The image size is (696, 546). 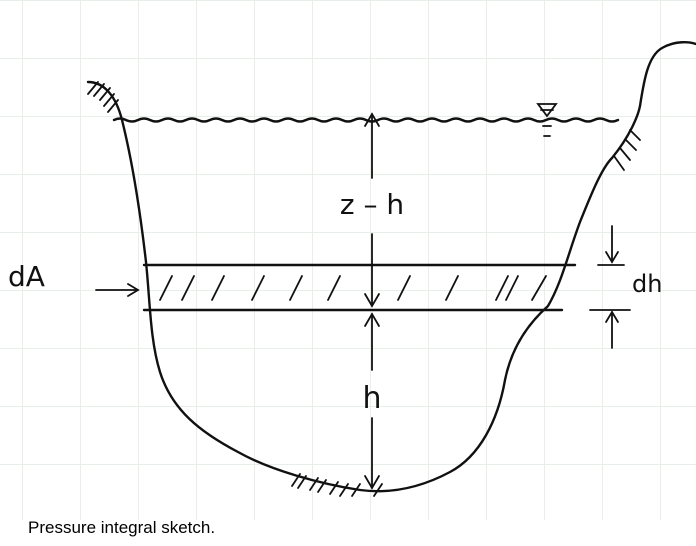 What do you see at coordinates (647, 284) in the screenshot?
I see `strip-thickness-label: dh` at bounding box center [647, 284].